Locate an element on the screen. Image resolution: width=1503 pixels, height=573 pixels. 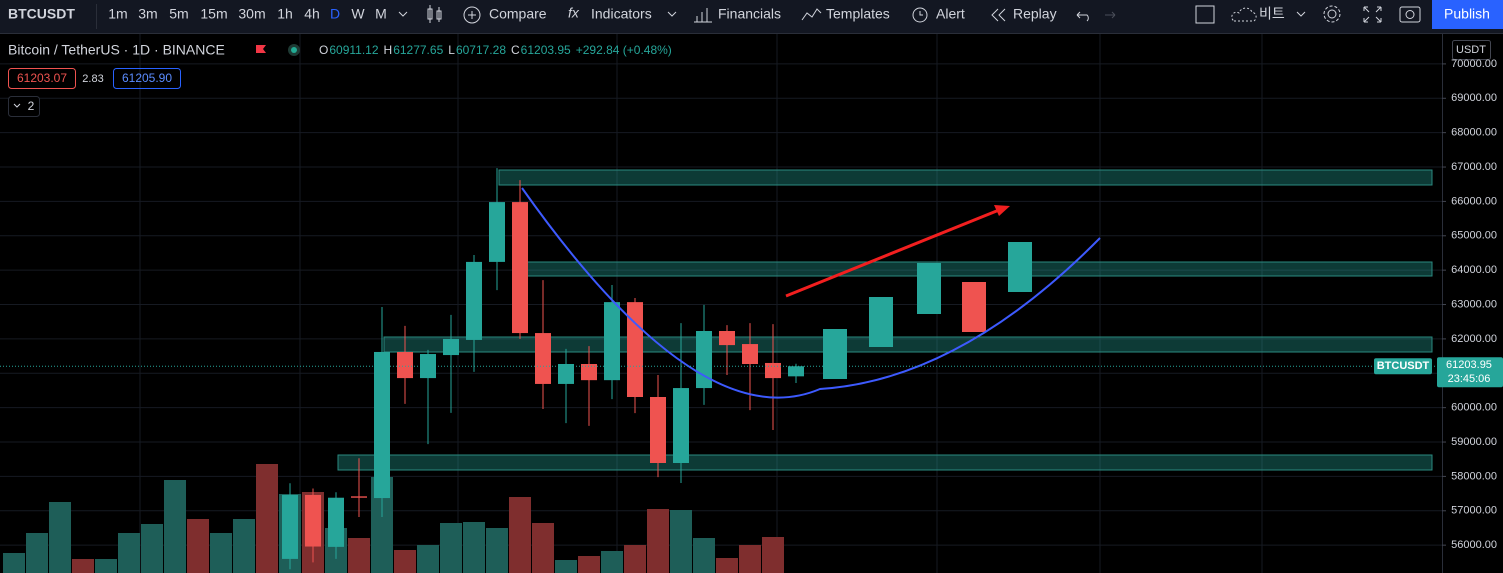
compare-icon is located at coordinates (472, 15).